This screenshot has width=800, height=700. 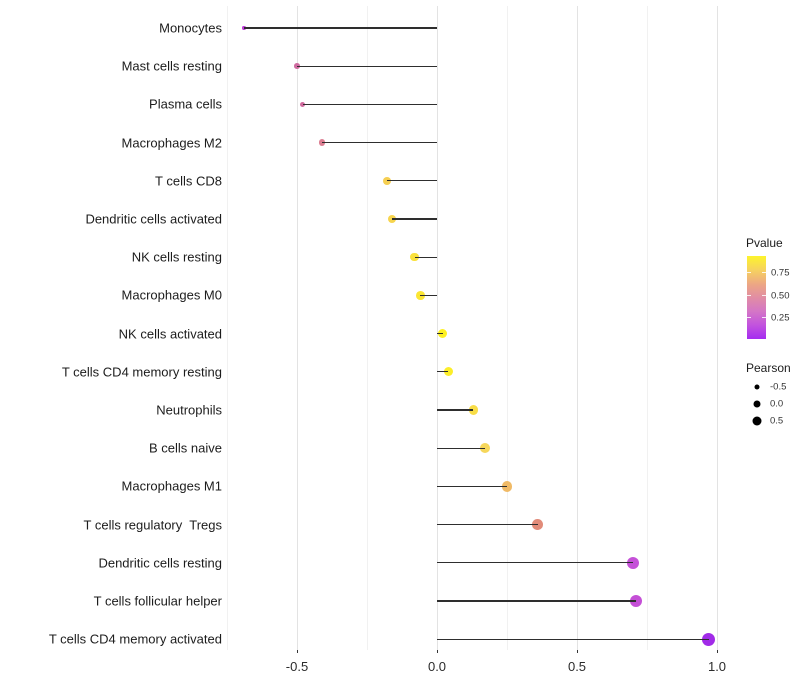 What do you see at coordinates (764, 243) in the screenshot?
I see `pvalue-legend-title: Pvalue` at bounding box center [764, 243].